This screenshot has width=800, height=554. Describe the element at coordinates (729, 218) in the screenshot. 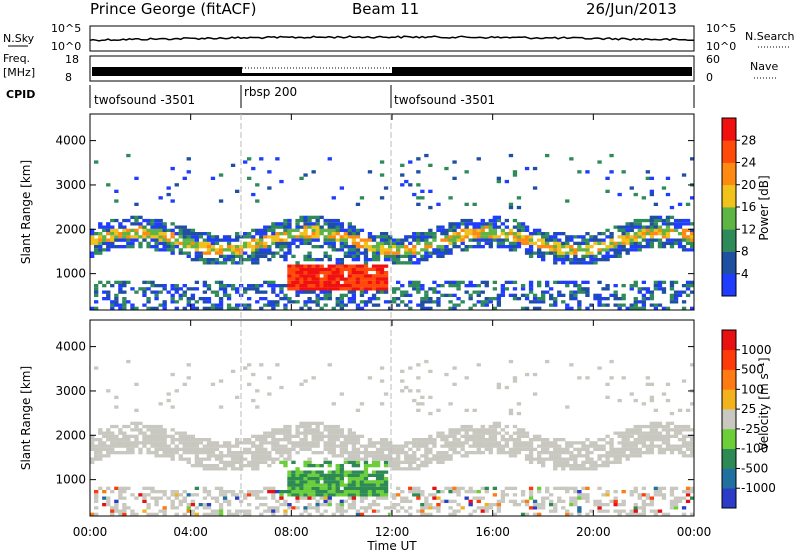

I see `colorbar-swatch` at that location.